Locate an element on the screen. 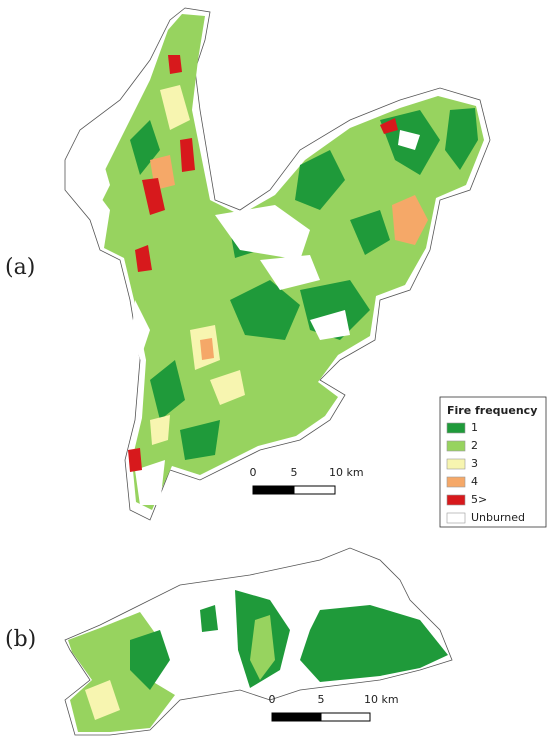 The width and height of the screenshot is (550, 742). legend-label: 2 is located at coordinates (474, 445).